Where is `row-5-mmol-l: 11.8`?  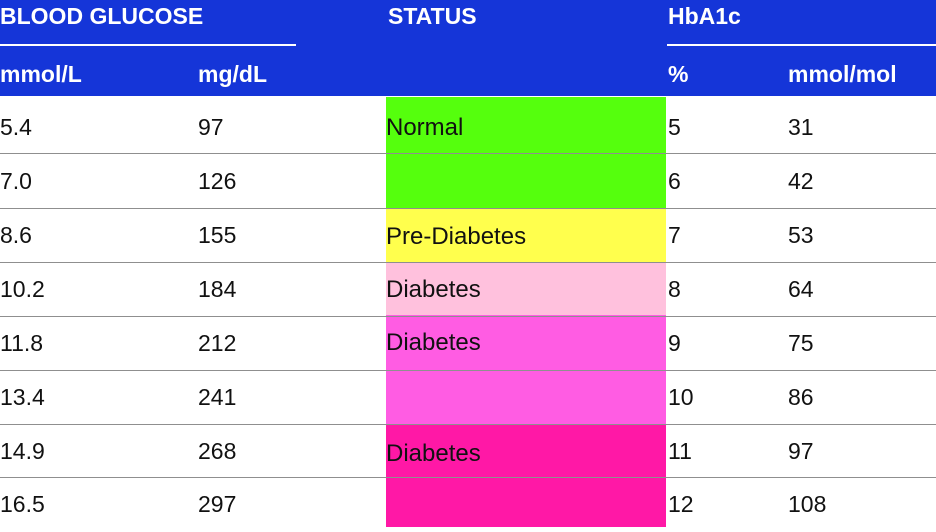
row-5-mmol-l: 11.8 is located at coordinates (22, 343).